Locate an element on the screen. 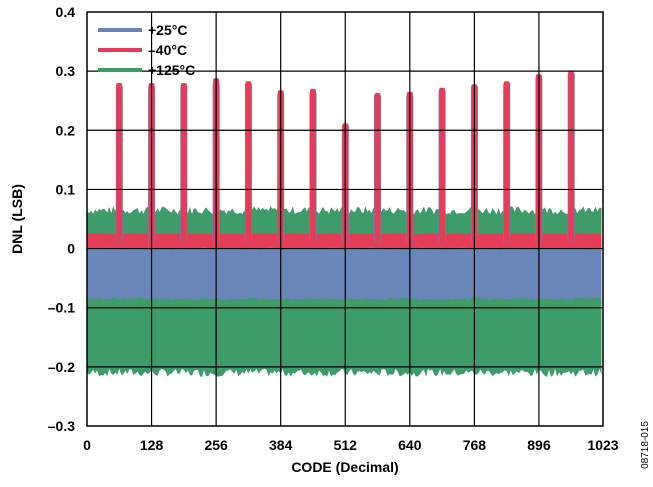 The image size is (653, 487). x-tick-label: 640 is located at coordinates (410, 445).